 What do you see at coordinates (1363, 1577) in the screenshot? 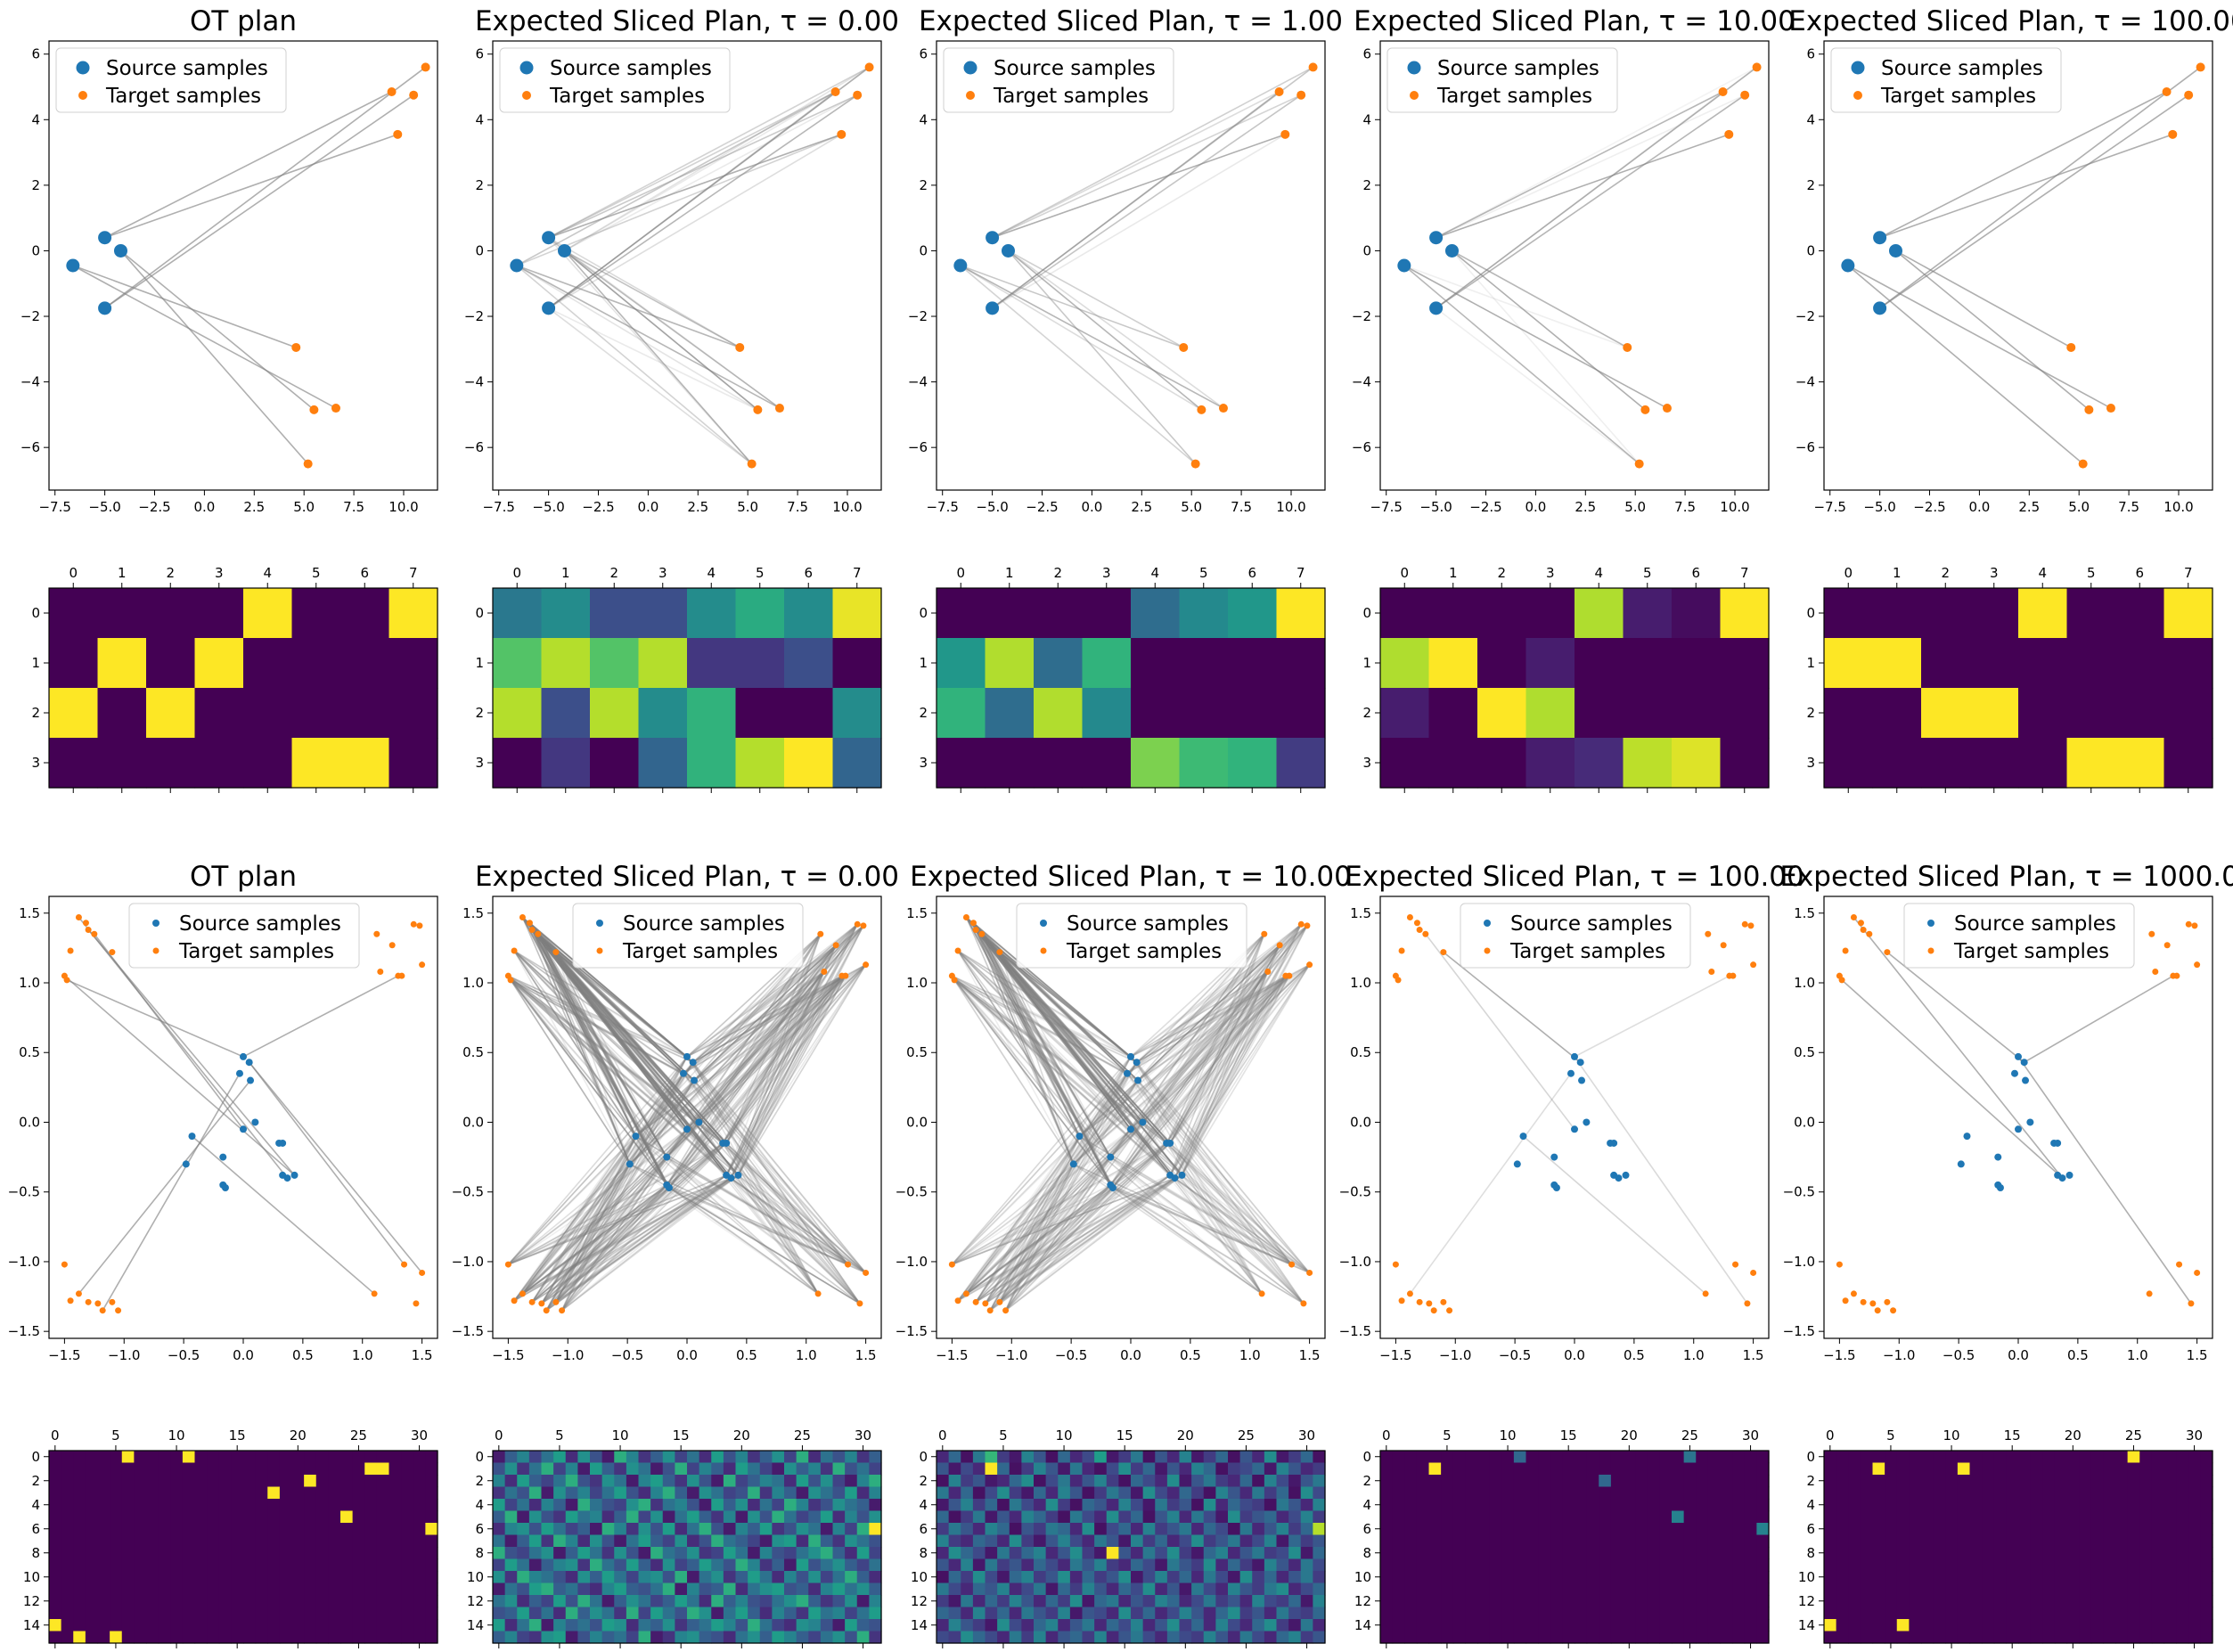
I see `y-tick-label: 10` at bounding box center [1363, 1577].